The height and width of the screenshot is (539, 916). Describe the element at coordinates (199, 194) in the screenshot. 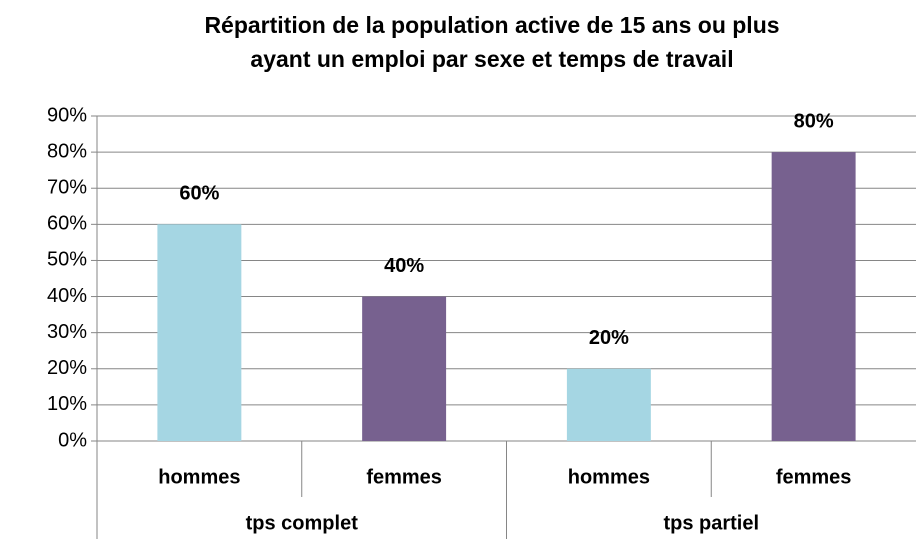

I see `value-label: 60%` at that location.